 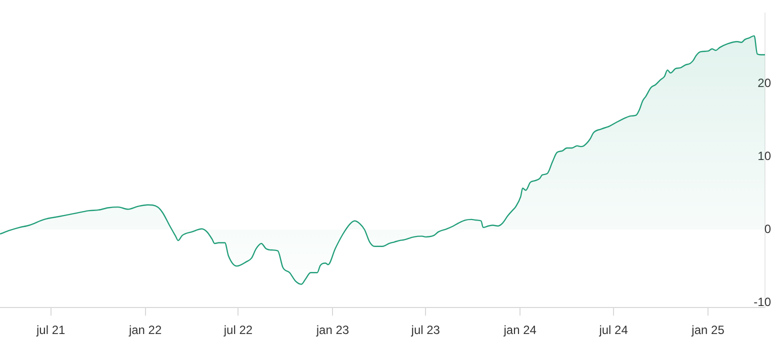 What do you see at coordinates (765, 156) in the screenshot?
I see `y-tick-label: 10` at bounding box center [765, 156].